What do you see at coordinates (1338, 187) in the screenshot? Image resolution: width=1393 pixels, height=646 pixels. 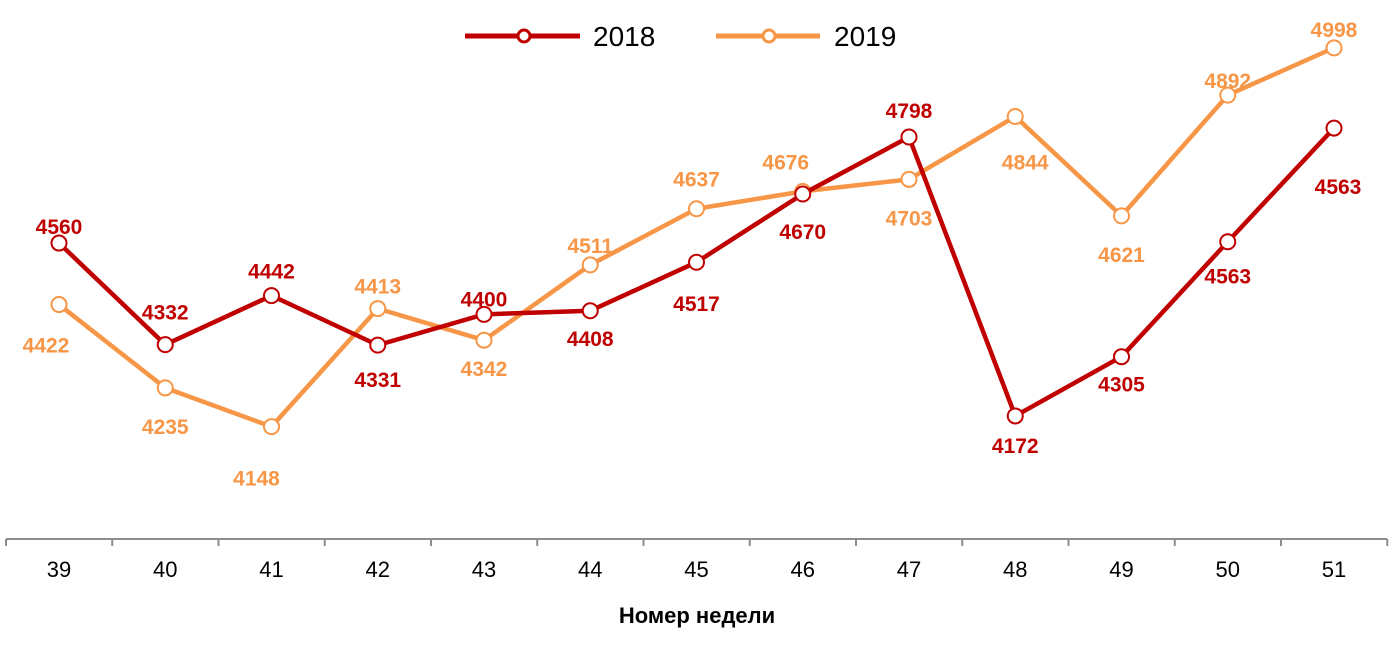 I see `data-label-2018-51: 4563` at bounding box center [1338, 187].